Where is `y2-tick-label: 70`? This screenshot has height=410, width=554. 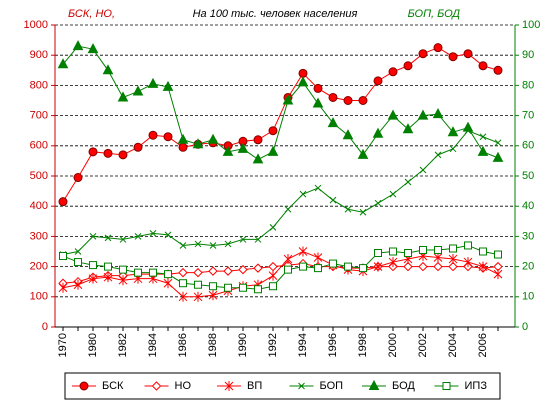
y2-tick-label: 70 is located at coordinates (528, 116).